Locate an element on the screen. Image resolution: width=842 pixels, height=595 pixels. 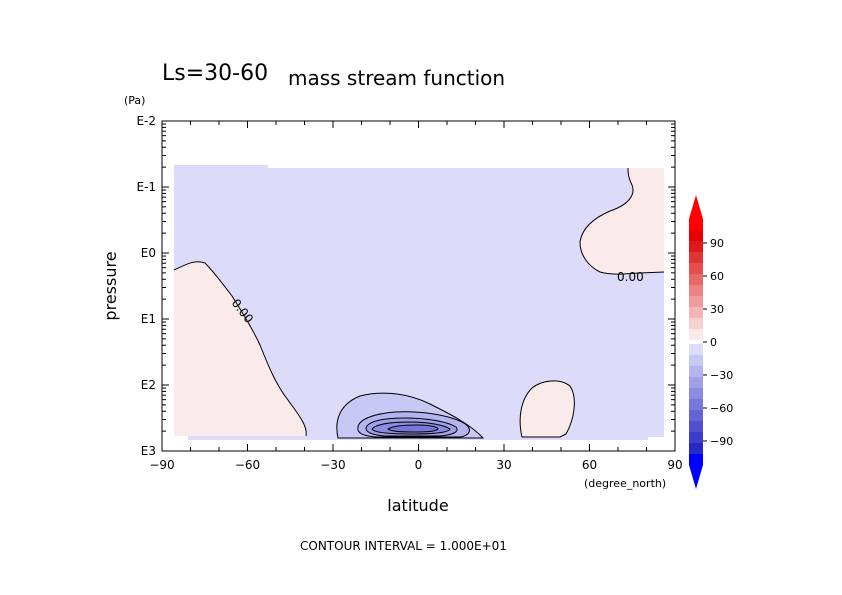
y-axis-label: pressure is located at coordinates (110, 285).